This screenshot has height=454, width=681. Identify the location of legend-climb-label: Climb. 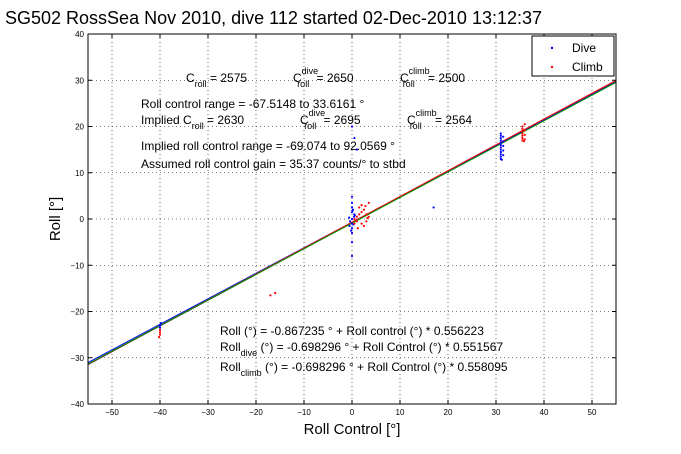
(587, 67).